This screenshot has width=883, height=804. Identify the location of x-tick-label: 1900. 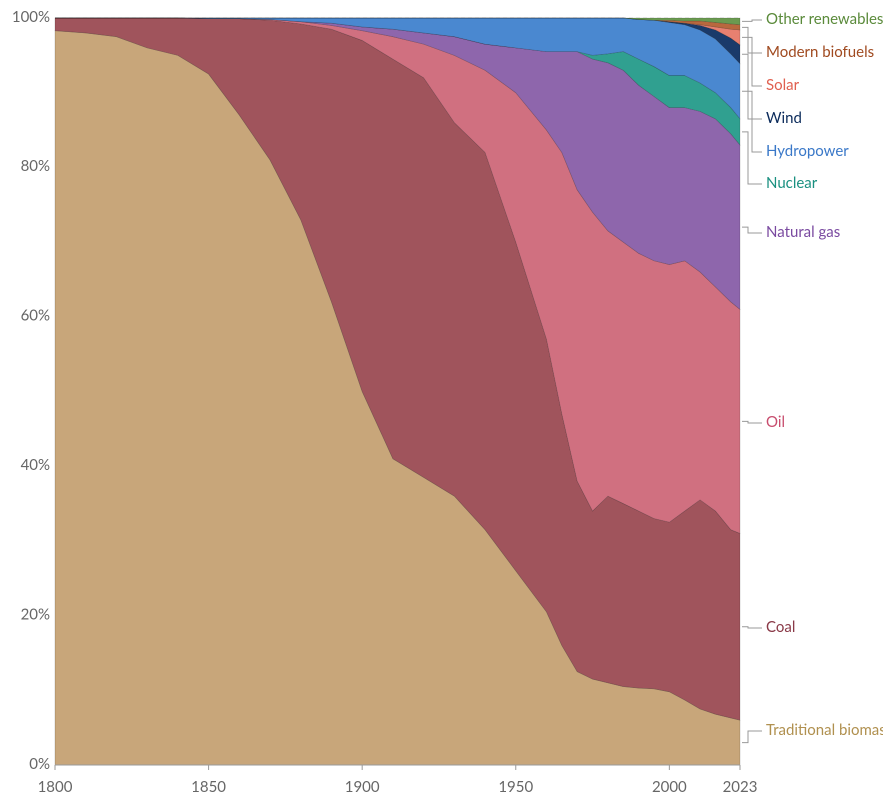
(362, 787).